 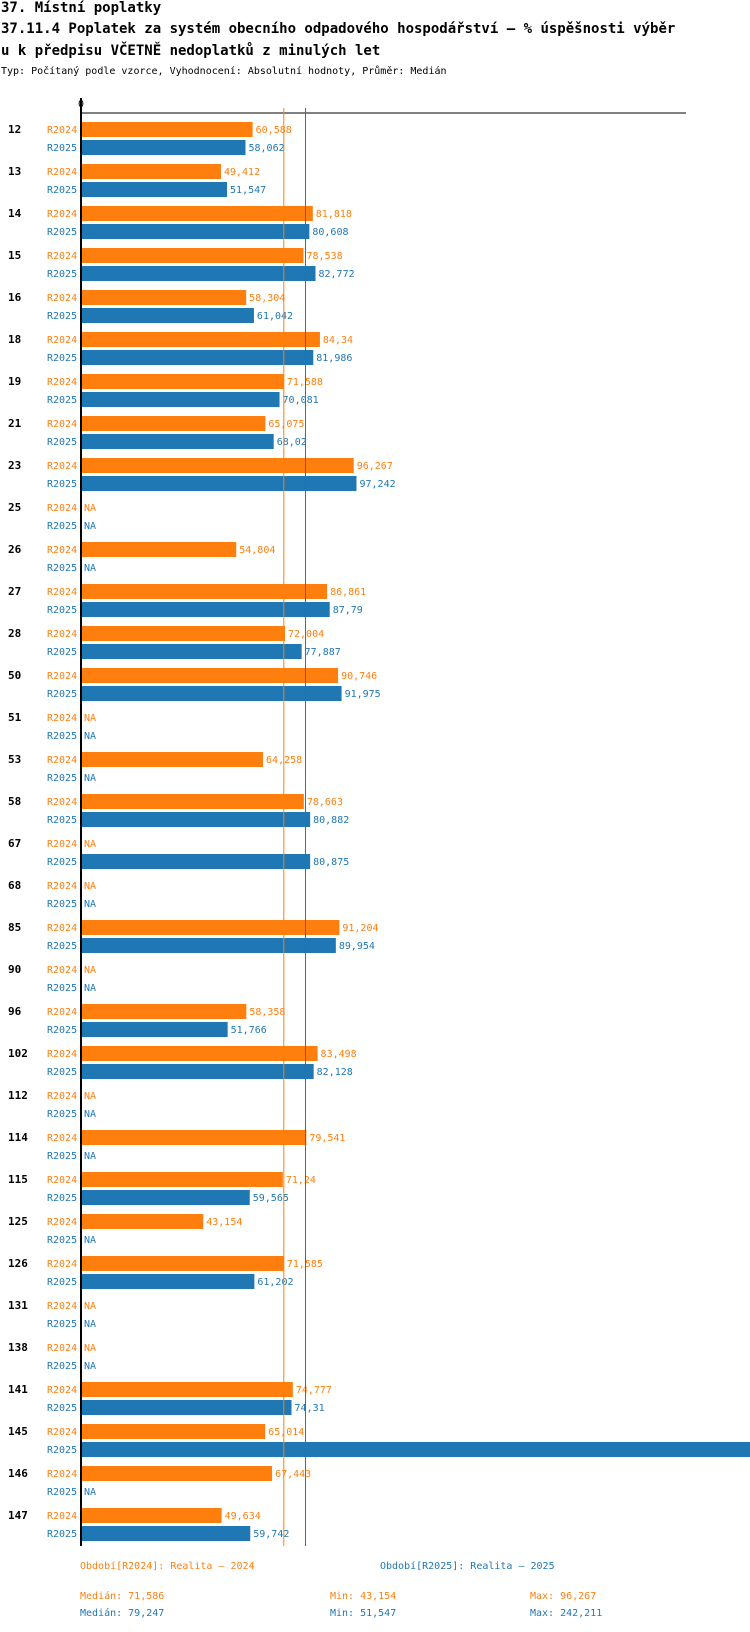 I want to click on data-label: 54,804, so click(x=257, y=550).